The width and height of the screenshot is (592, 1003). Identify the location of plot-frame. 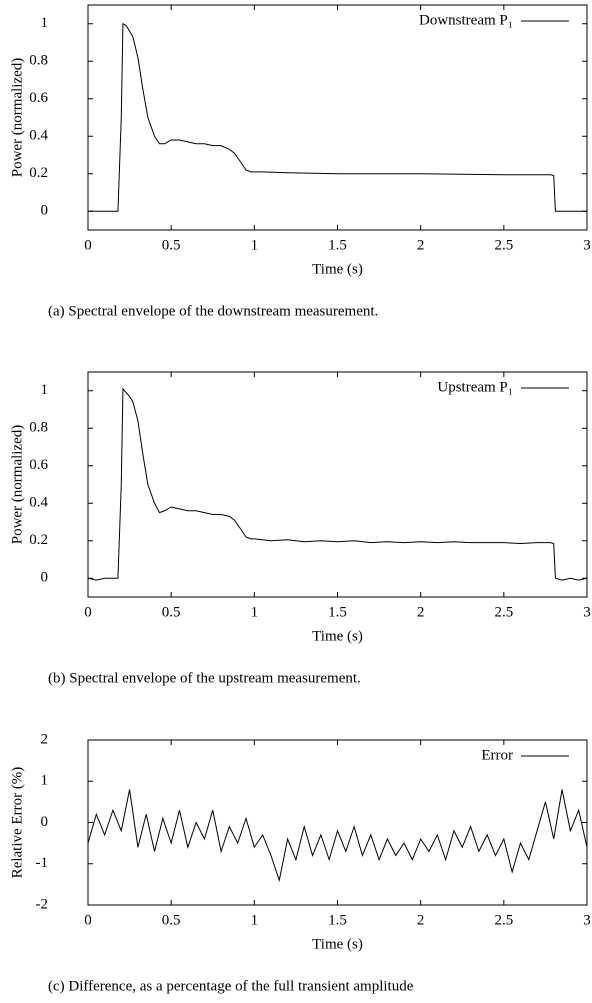
(337, 822).